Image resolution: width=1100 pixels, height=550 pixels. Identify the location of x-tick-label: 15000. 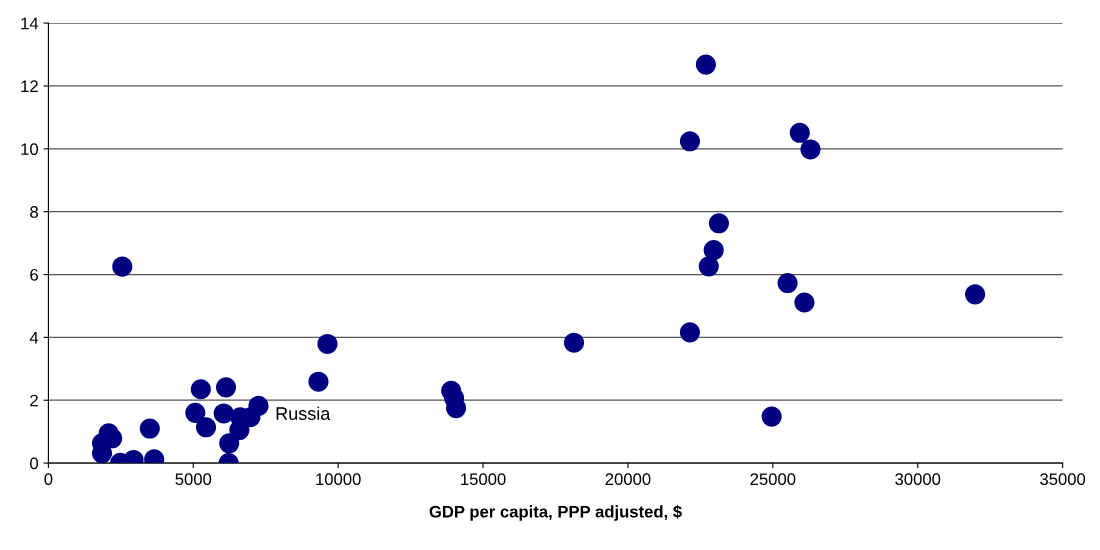
(483, 479).